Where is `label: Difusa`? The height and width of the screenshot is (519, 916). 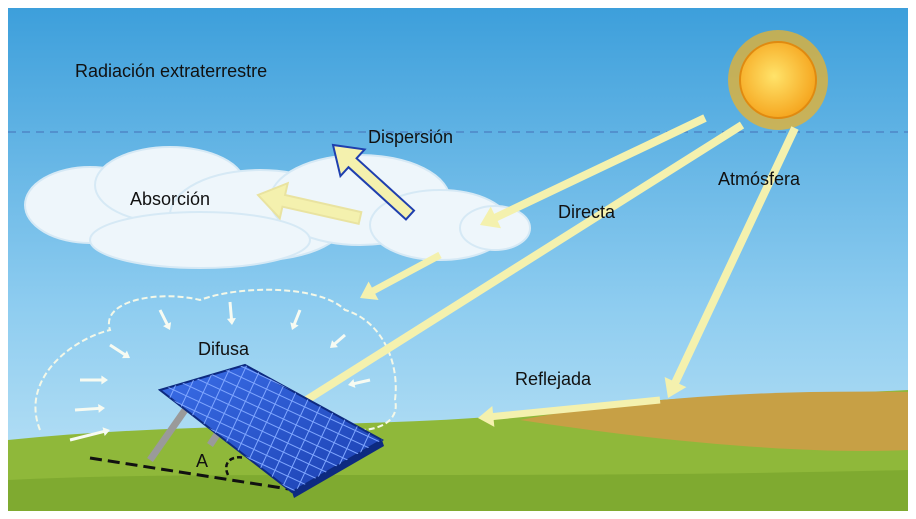 label: Difusa is located at coordinates (224, 349).